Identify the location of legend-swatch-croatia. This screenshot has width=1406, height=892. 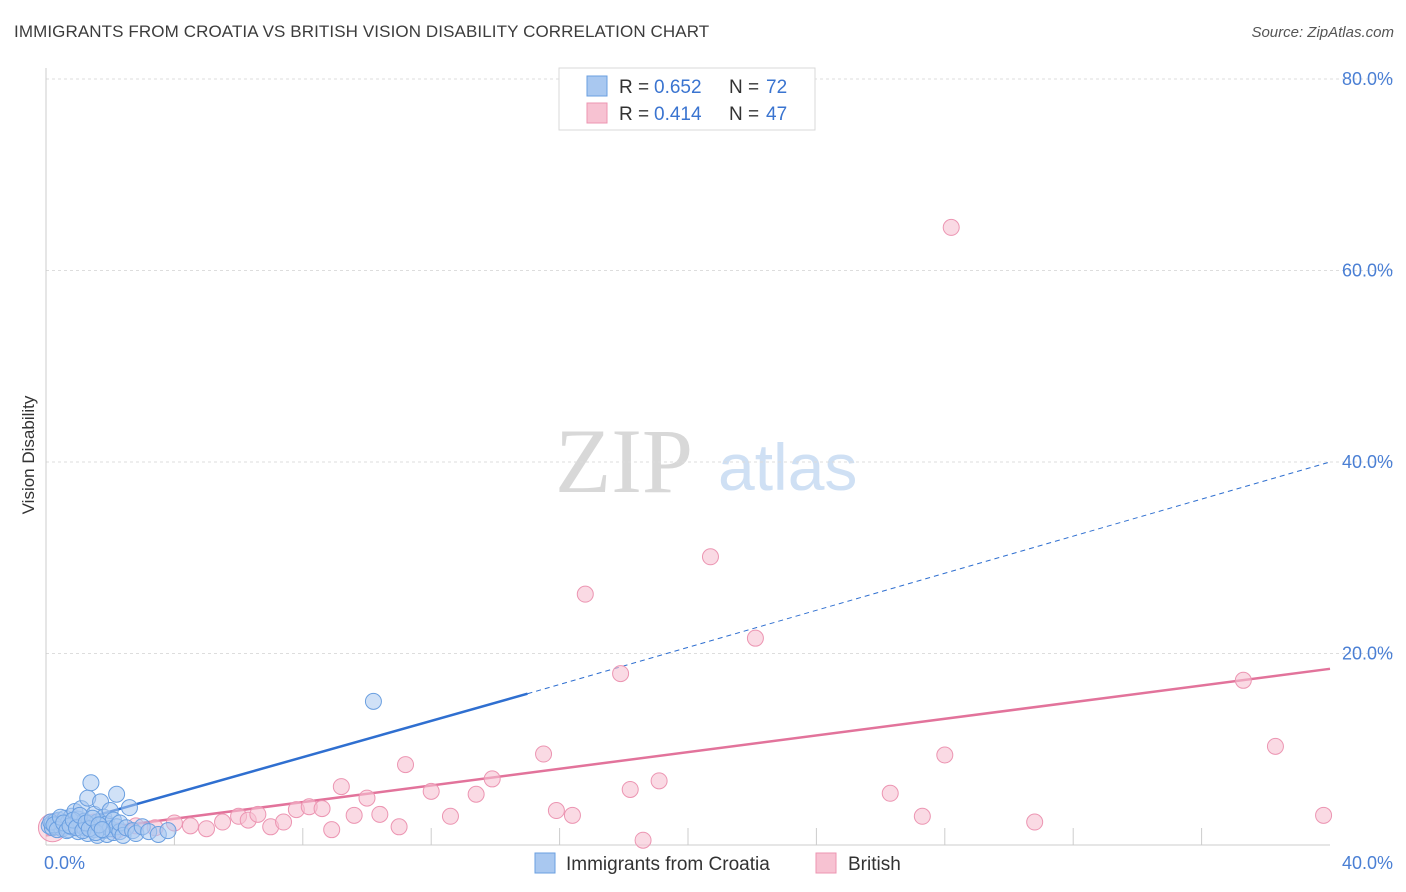
(597, 86).